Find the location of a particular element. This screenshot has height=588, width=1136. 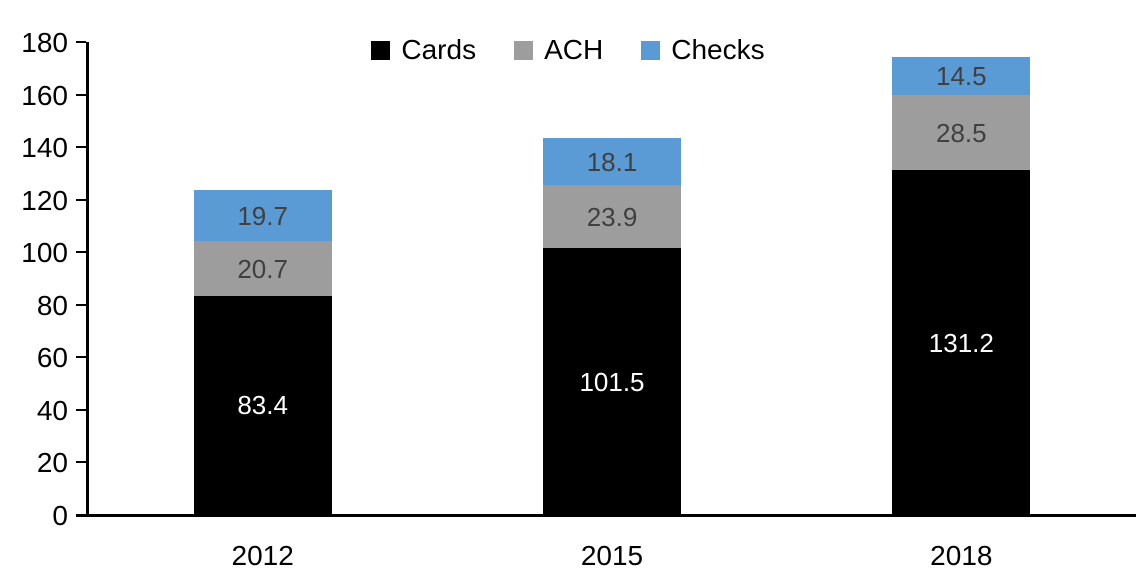

y-axis-tick-label: 120 is located at coordinates (44, 200).